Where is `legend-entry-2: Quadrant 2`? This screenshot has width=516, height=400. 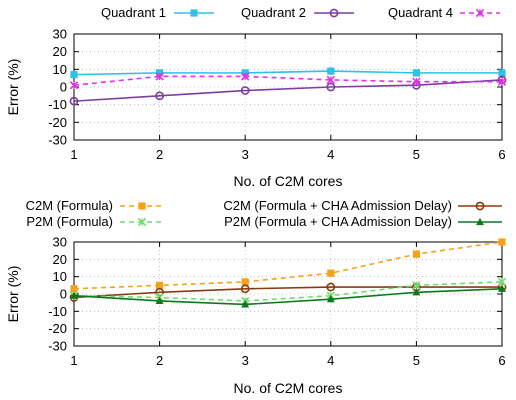
legend-entry-2: Quadrant 2 is located at coordinates (297, 12).